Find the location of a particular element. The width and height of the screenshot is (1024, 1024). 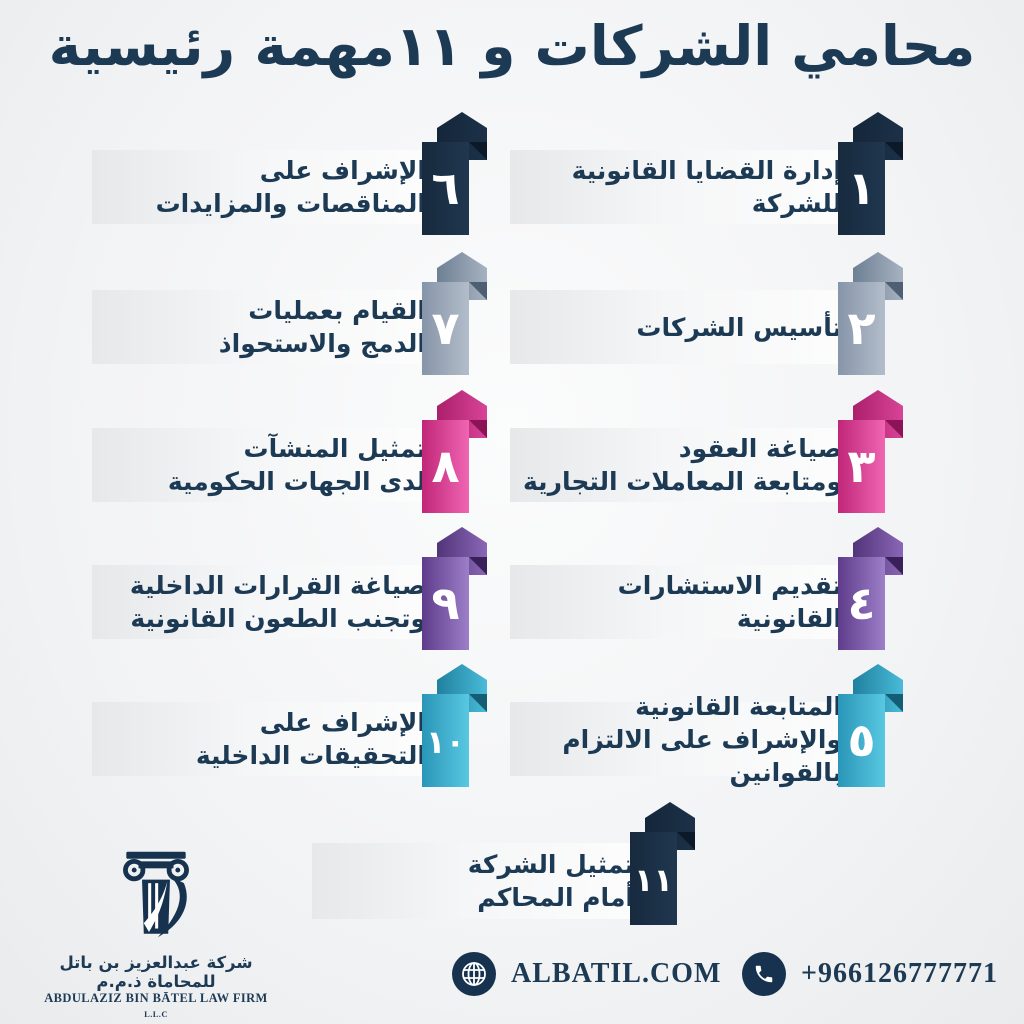

phone-group: +966126777771 is located at coordinates (870, 974).